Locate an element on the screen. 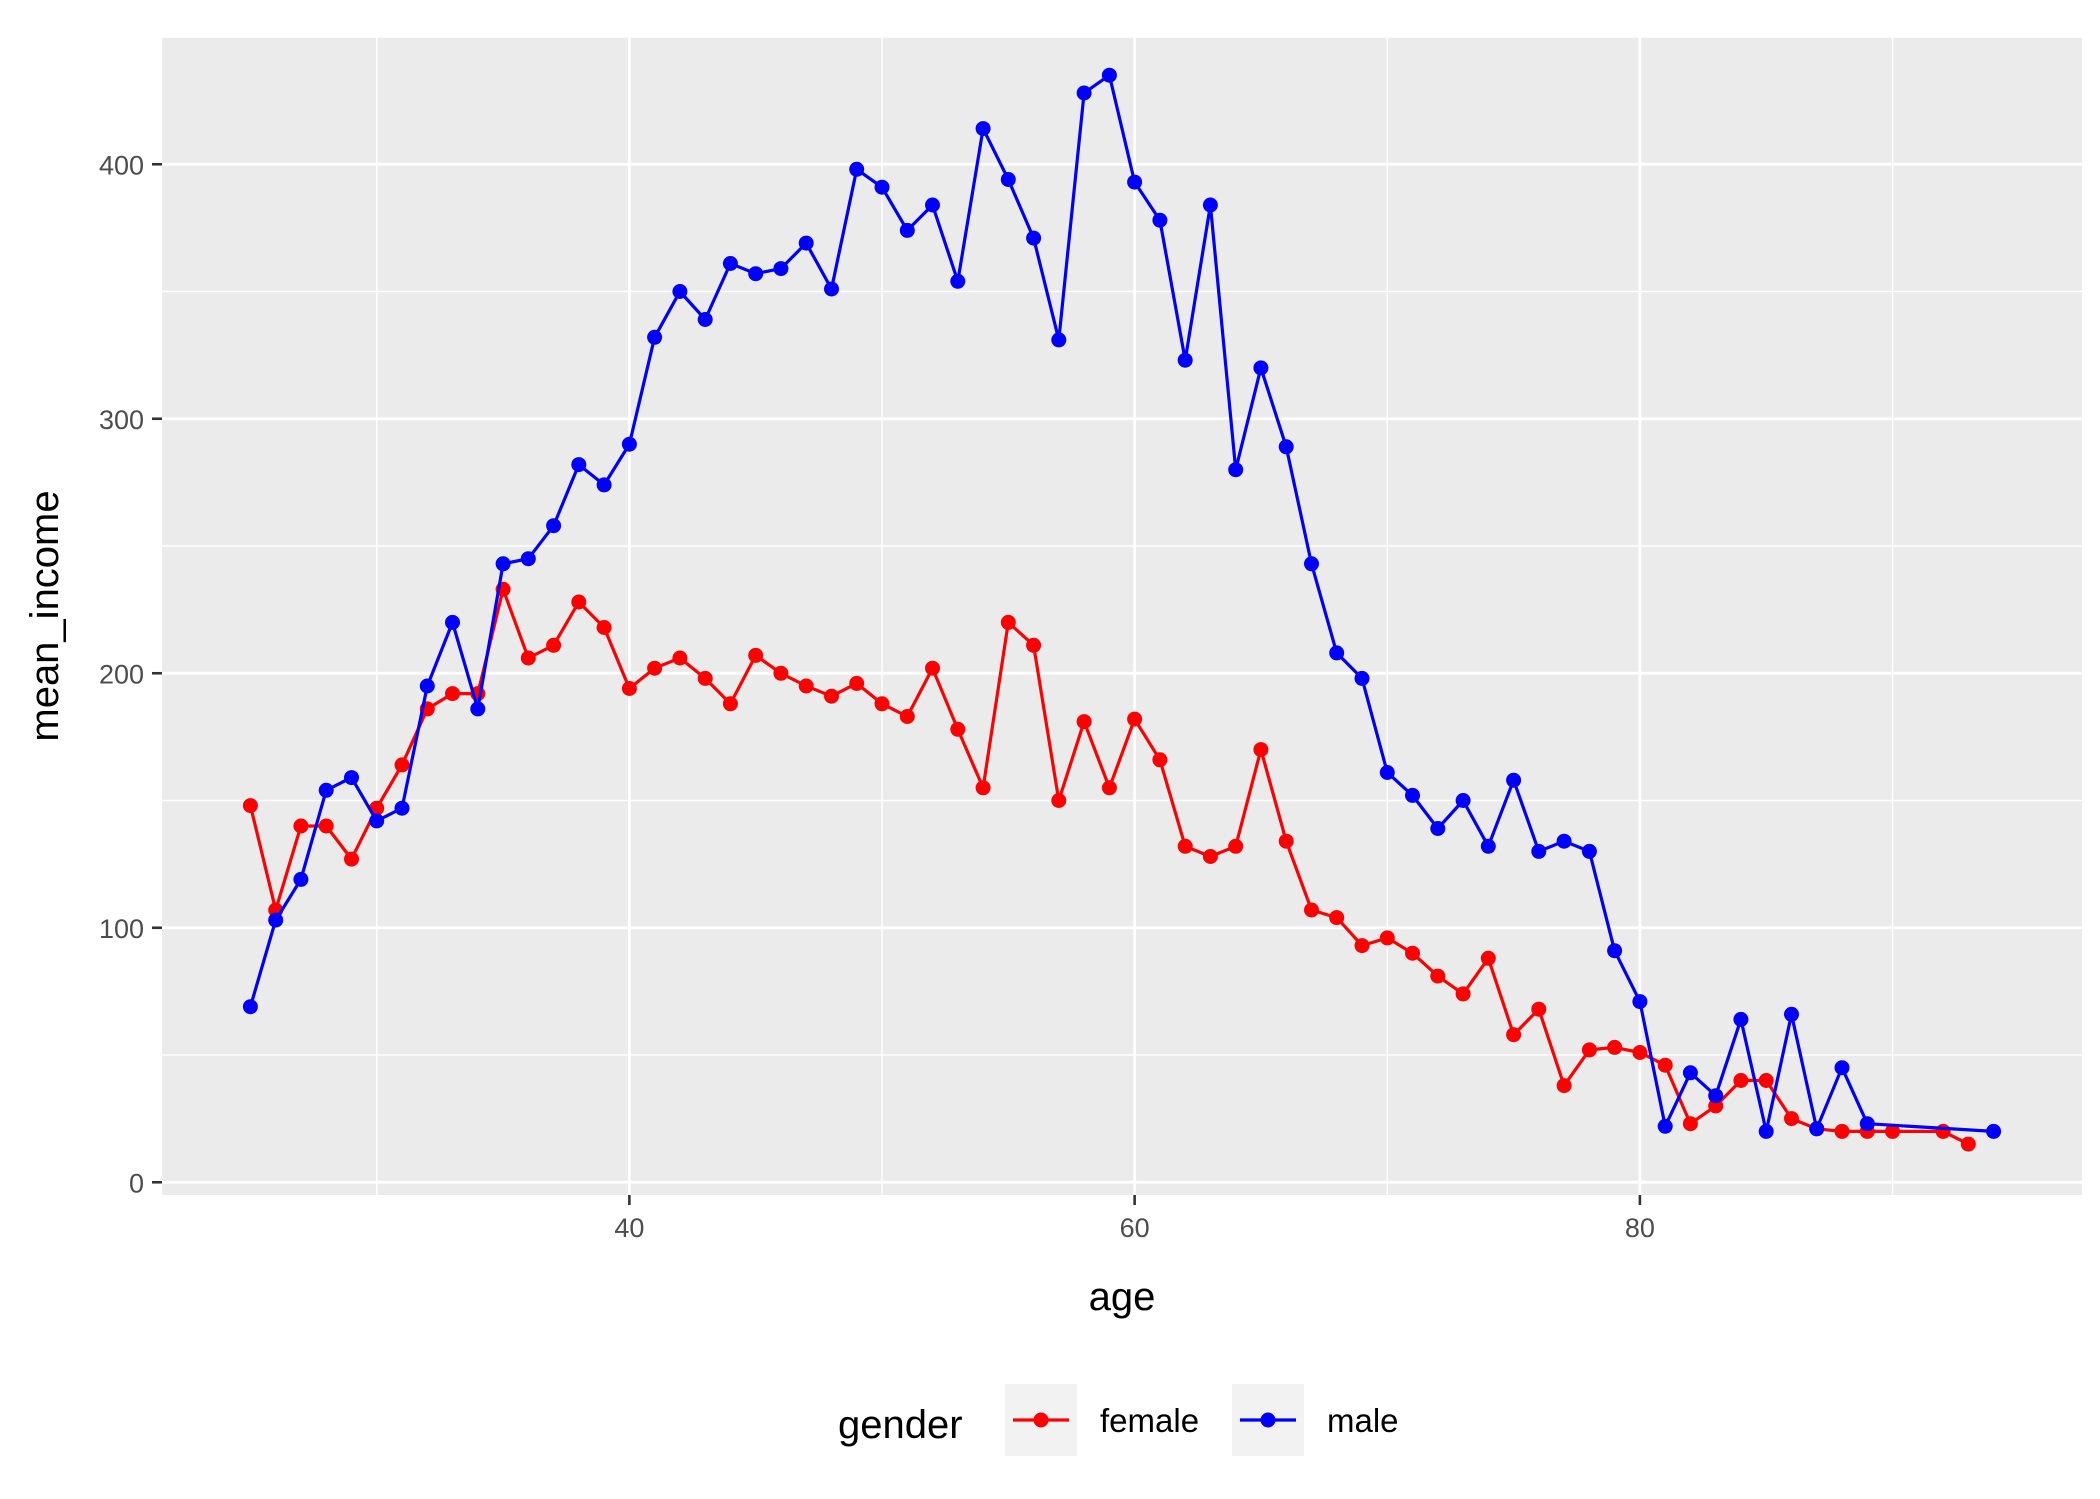  legend-key-male-point is located at coordinates (1268, 1420).